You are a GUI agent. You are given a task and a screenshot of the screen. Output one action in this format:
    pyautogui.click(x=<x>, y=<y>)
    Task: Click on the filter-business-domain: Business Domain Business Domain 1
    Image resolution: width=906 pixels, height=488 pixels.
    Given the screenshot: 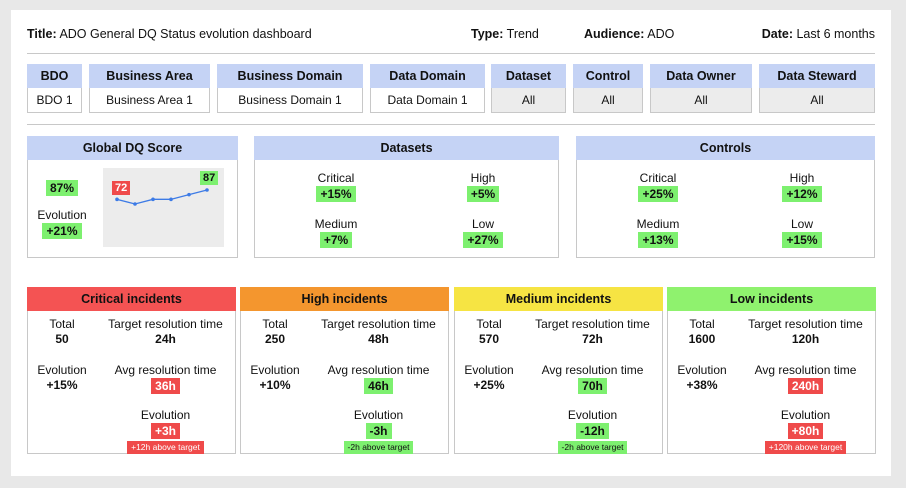 What is the action you would take?
    pyautogui.click(x=290, y=88)
    